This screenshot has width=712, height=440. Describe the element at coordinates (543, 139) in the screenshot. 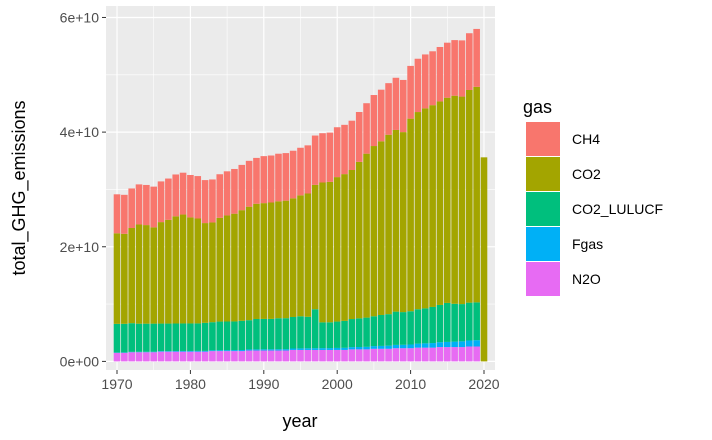

I see `legend-key-ch4` at that location.